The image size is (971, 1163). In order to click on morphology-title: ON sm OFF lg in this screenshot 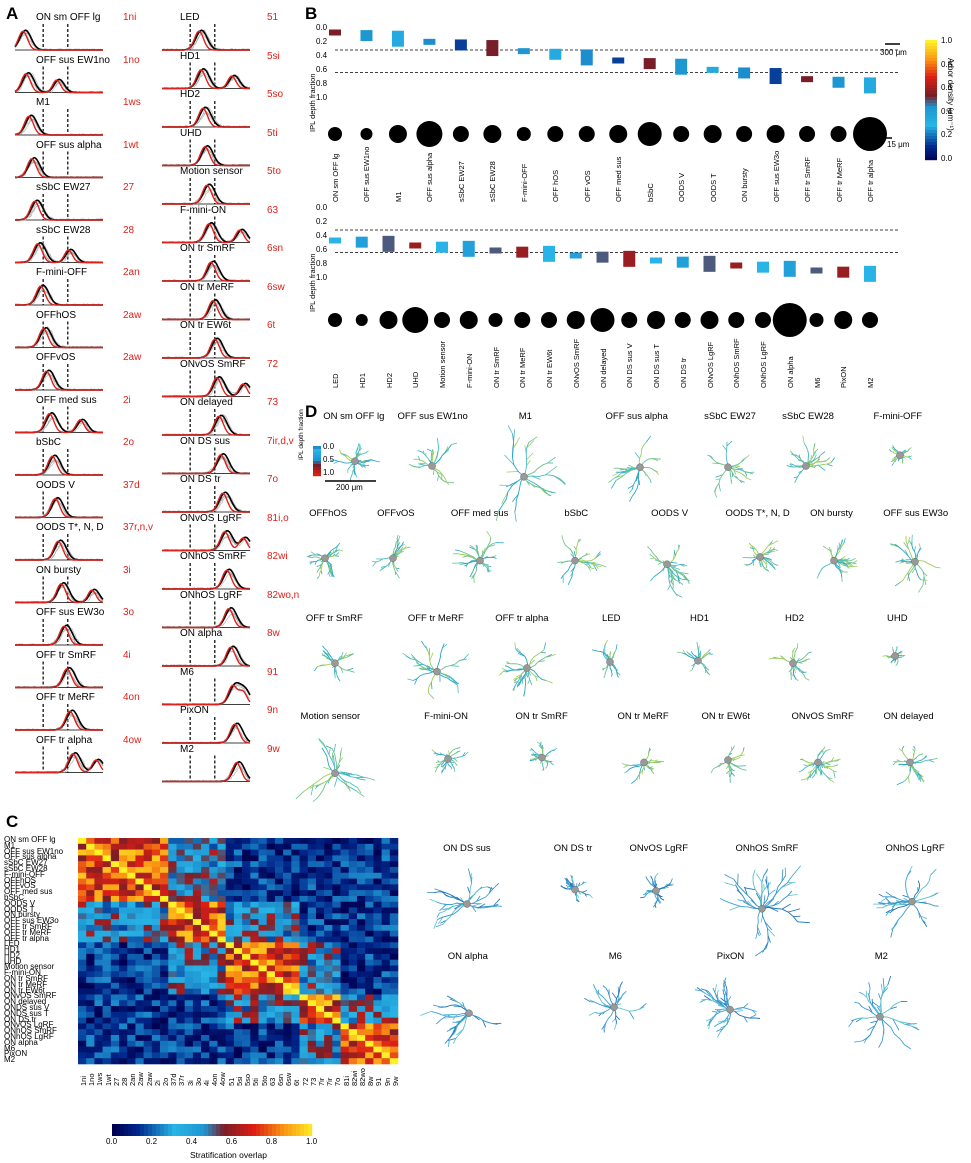, I will do `click(354, 416)`.